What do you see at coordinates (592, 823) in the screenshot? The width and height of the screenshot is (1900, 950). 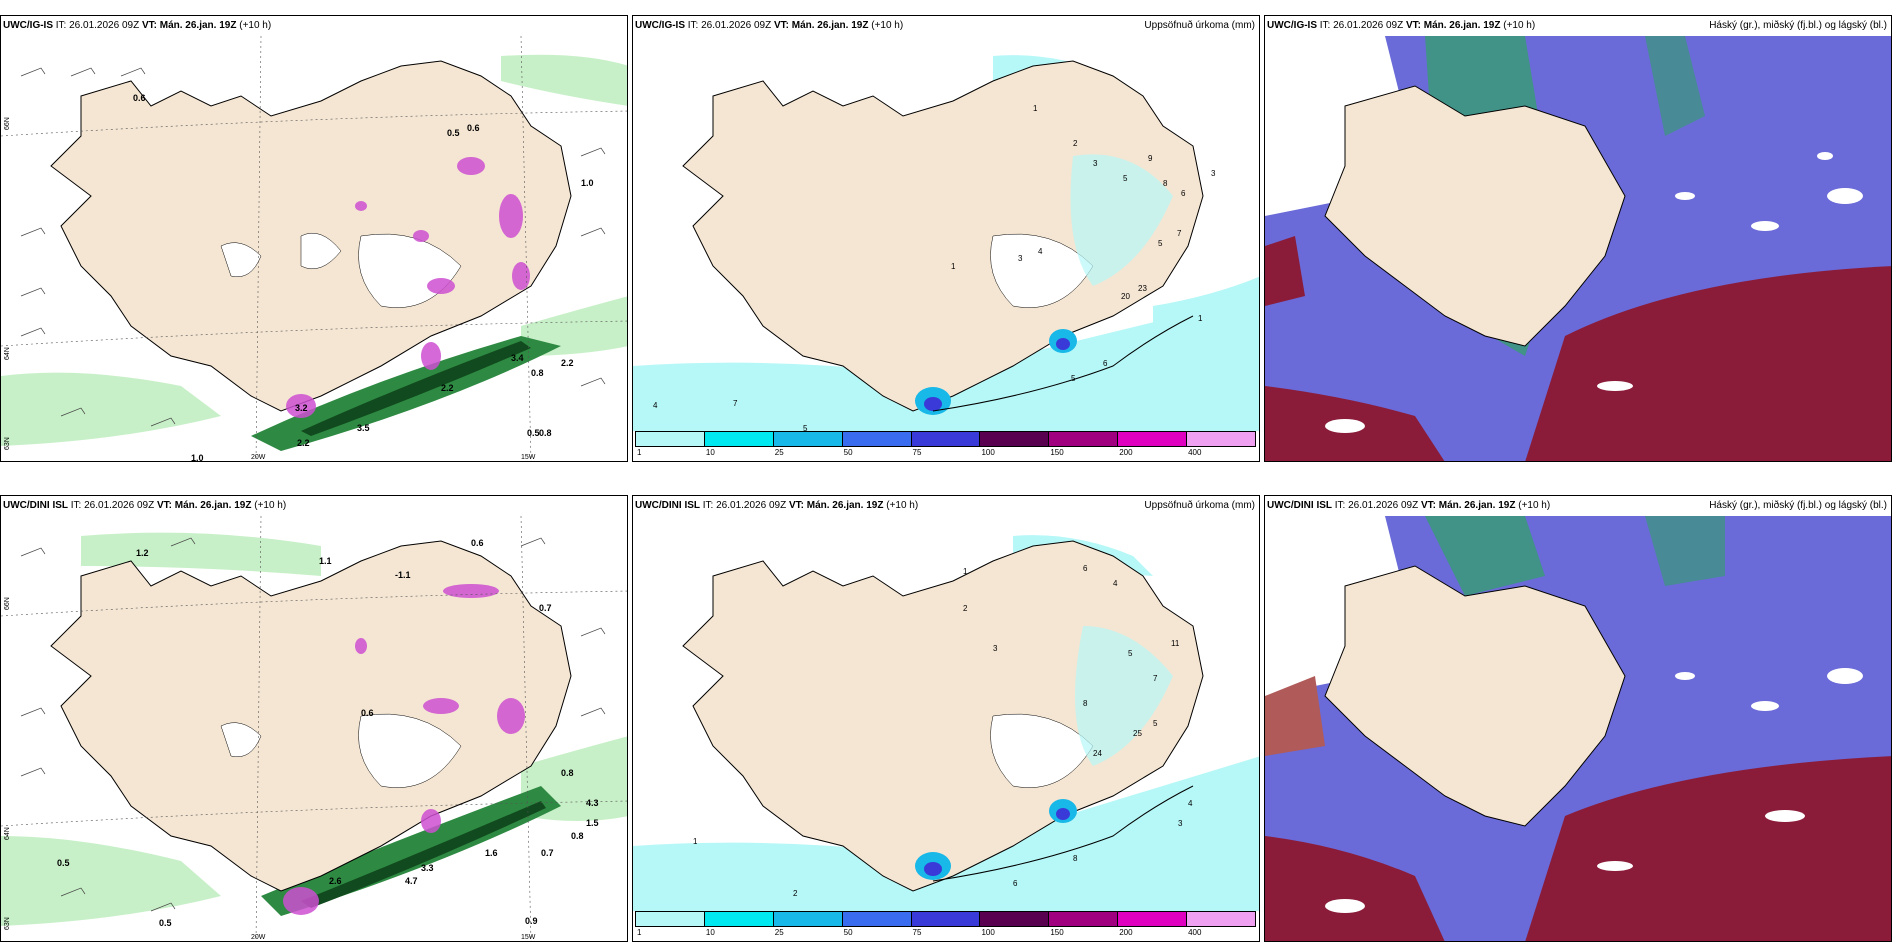 I see `value-label: 1.5` at bounding box center [592, 823].